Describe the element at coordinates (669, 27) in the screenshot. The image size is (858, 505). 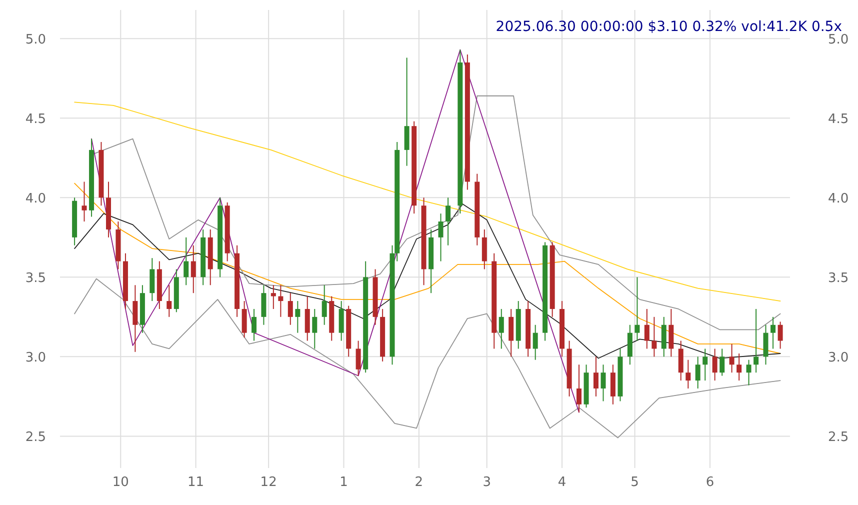
I see `text: 2025.06.30 00:00:00 $3.10 0.32% vol:41.2K 0.5x` at that location.